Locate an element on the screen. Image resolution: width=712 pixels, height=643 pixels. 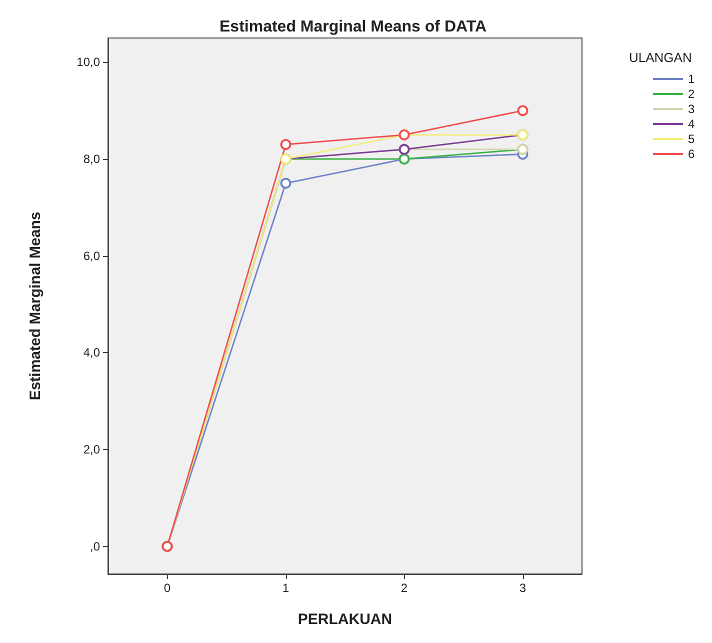
x-tick-label: 1 is located at coordinates (286, 588).